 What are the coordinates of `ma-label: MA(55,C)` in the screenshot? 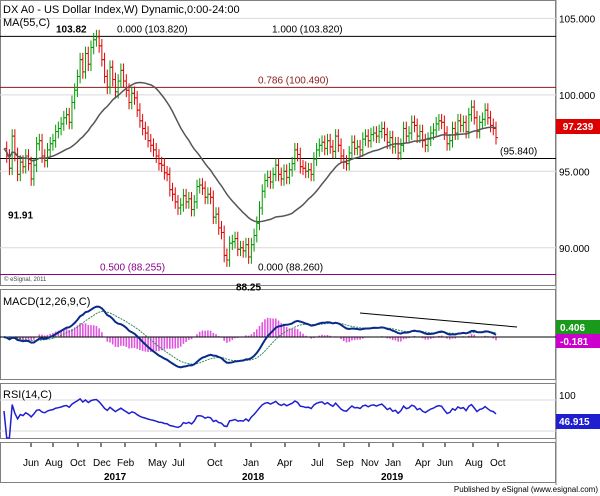 It's located at (26, 23).